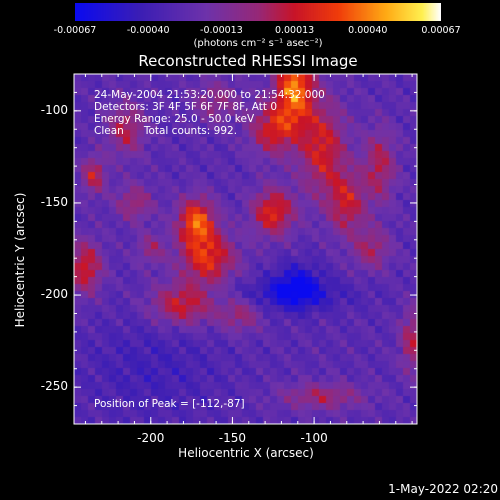  I want to click on colorbar-tick-label: -0.00040, so click(148, 30).